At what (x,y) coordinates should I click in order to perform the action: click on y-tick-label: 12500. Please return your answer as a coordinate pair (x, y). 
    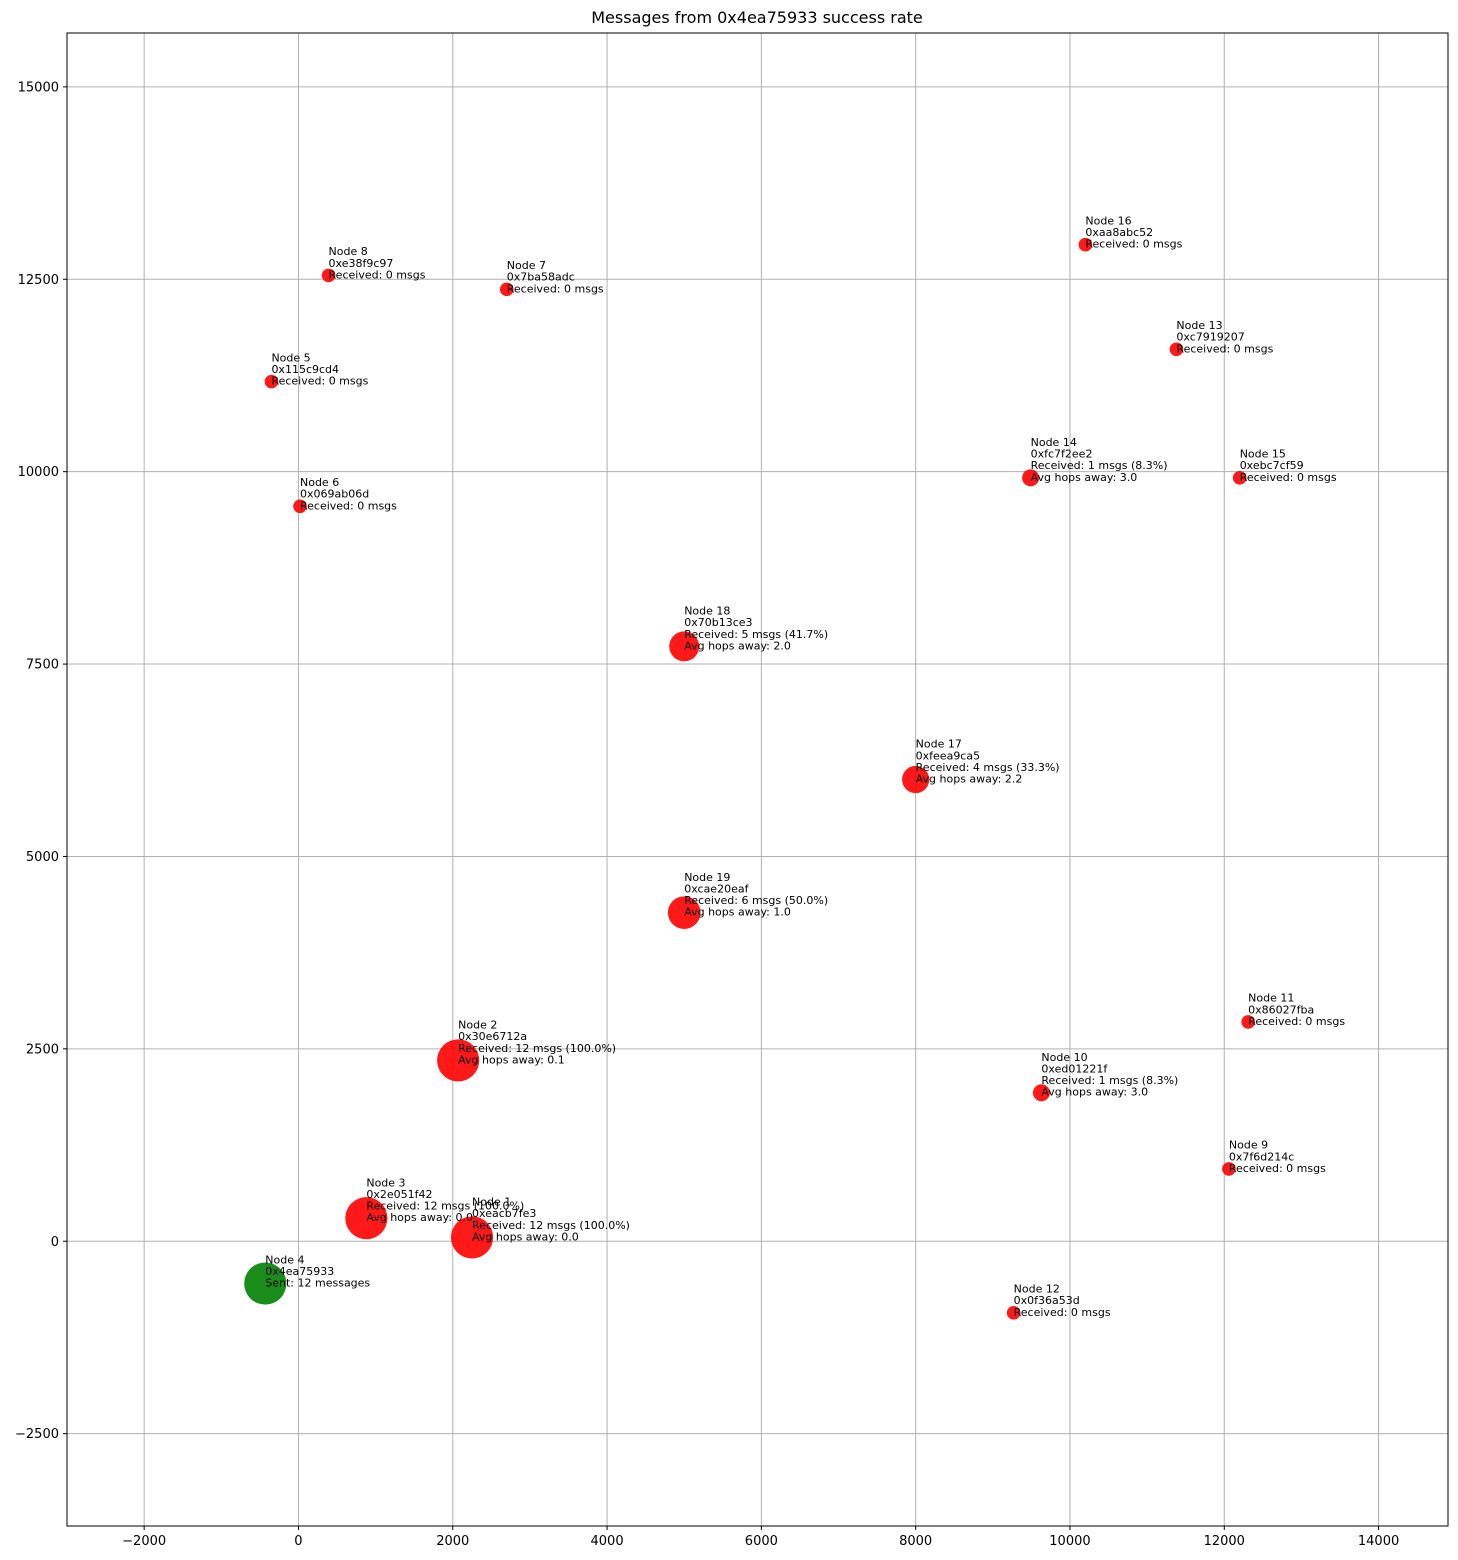
    Looking at the image, I should click on (38, 280).